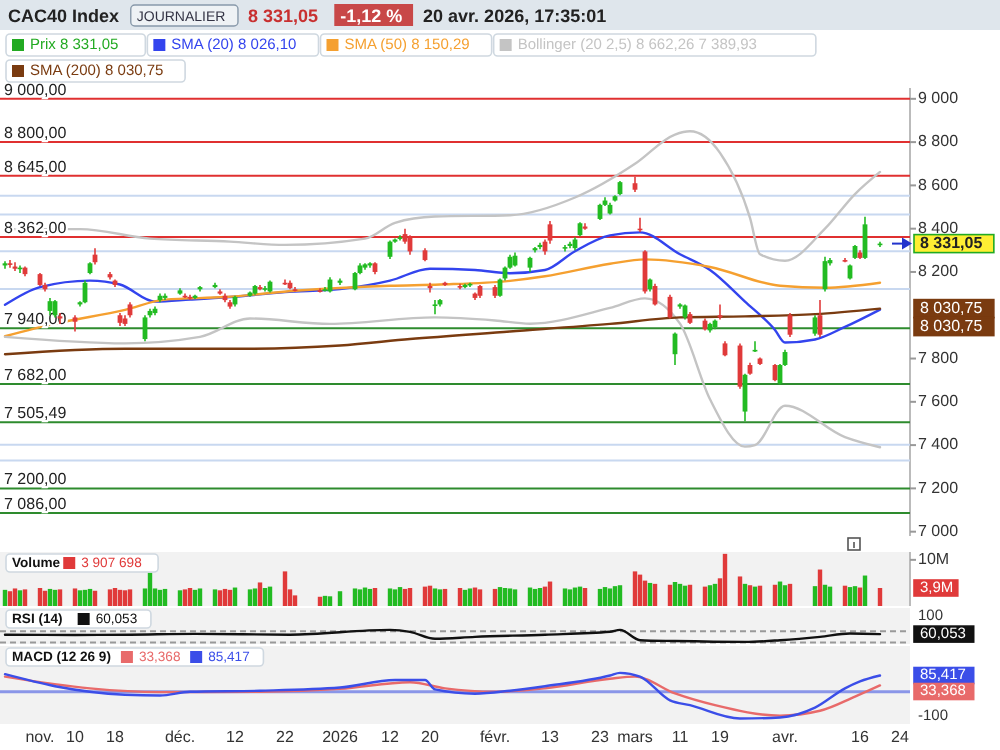  I want to click on text: 20 avr. 2026, 17:35:01, so click(515, 16).